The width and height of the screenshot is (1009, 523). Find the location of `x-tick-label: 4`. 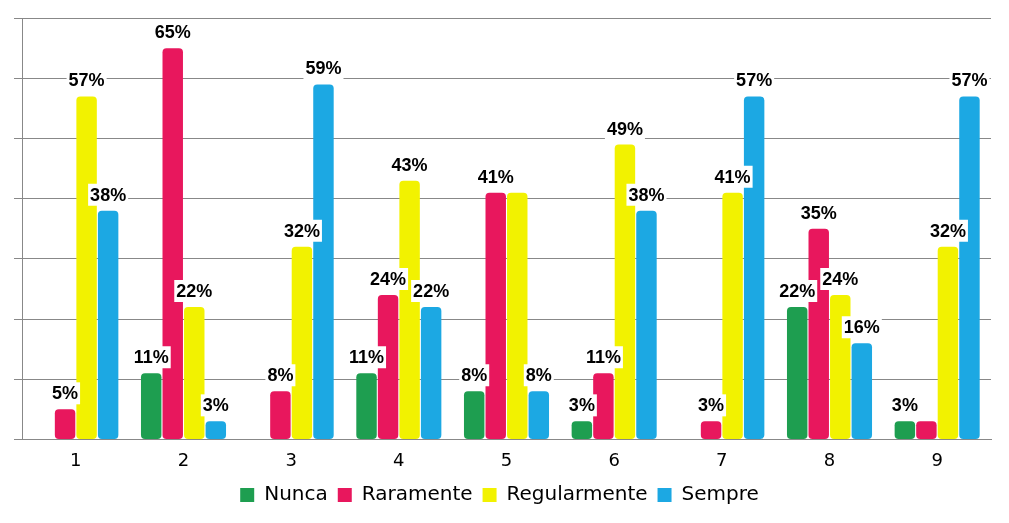

x-tick-label: 4 is located at coordinates (399, 459).